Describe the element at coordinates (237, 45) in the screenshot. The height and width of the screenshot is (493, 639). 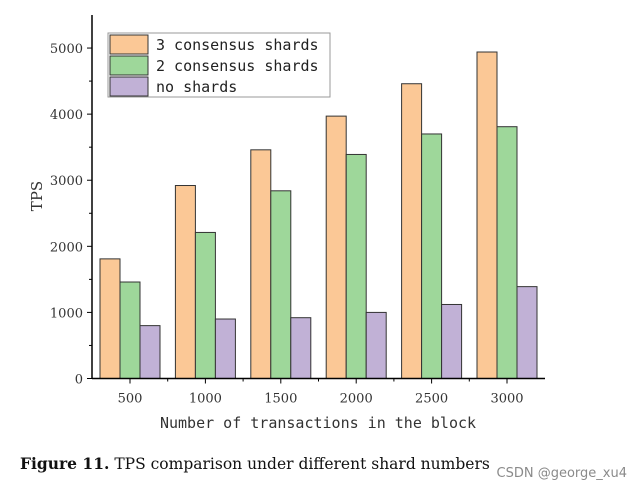
I see `legend-label: 3 consensus shards` at that location.